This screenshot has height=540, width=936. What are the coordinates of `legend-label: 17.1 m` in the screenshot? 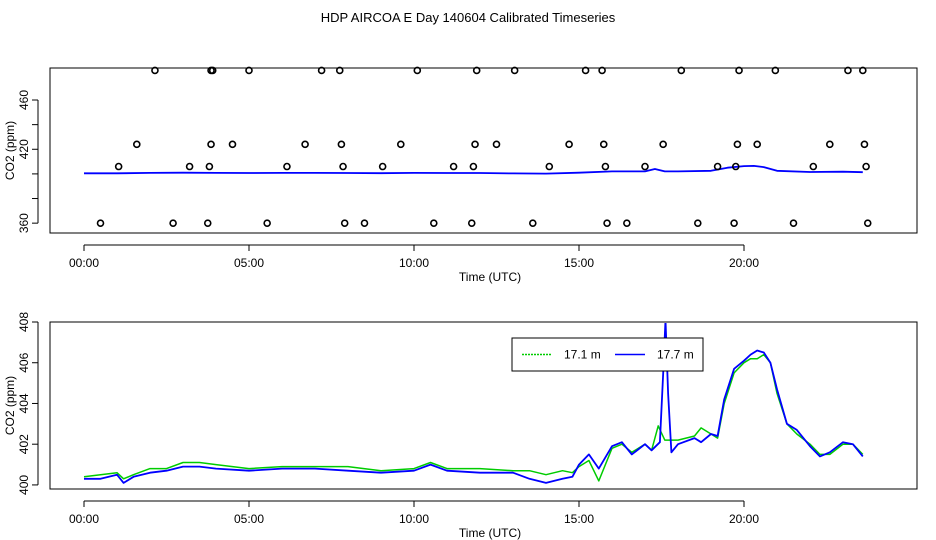 It's located at (582, 355).